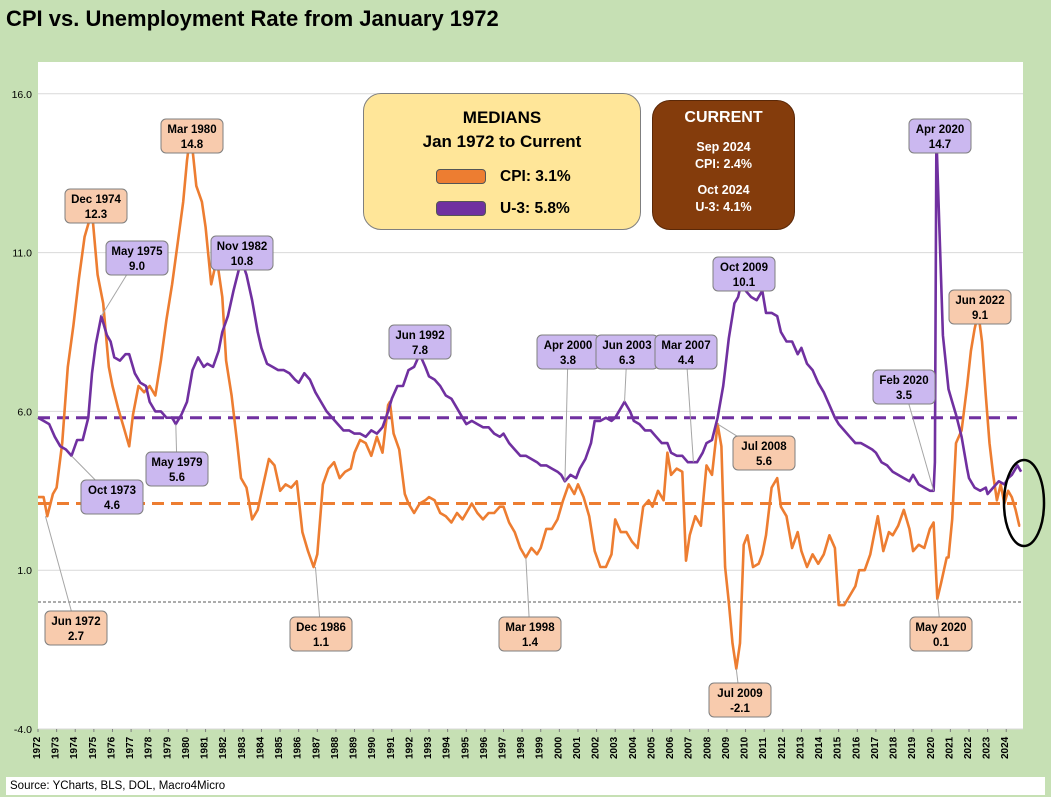  I want to click on annotation-value: 1.4, so click(530, 643).